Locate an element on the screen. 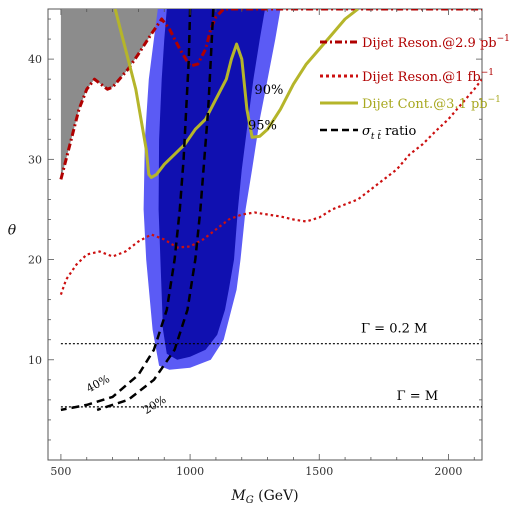 The width and height of the screenshot is (510, 511). x-axis-title-main: M is located at coordinates (238, 496).